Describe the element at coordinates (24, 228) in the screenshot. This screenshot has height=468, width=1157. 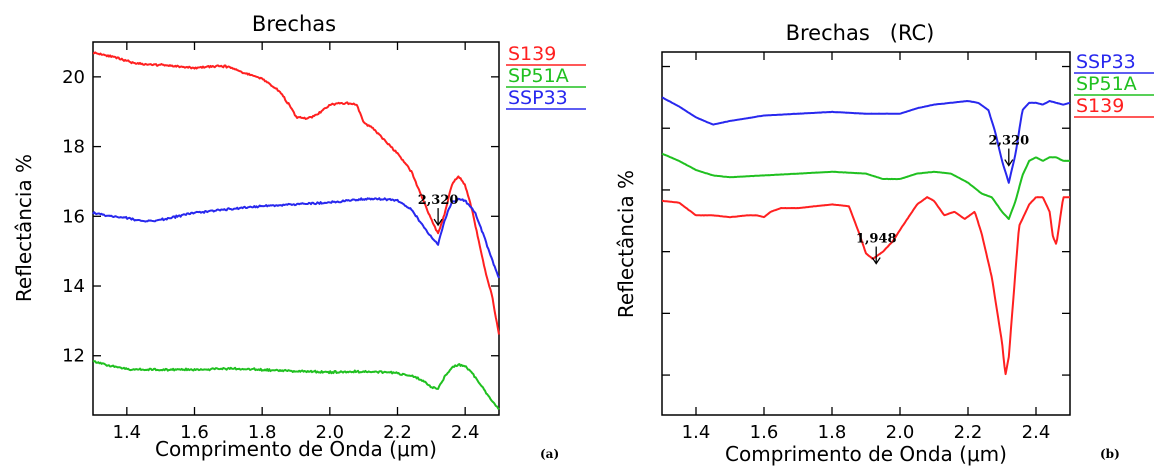
I see `panel-a-ylabel: Reflectância %` at that location.